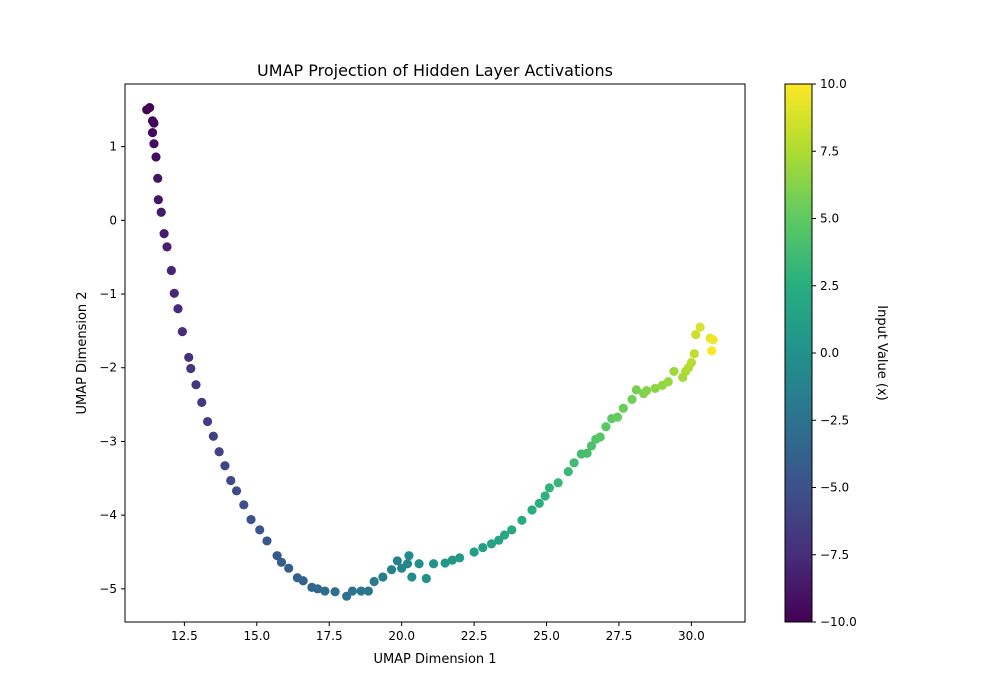 This screenshot has width=1000, height=700. What do you see at coordinates (438, 632) in the screenshot?
I see `x-axis-ticks: 12.5 15.0 17.5 20.0 22.5 25.0 27.5 30.0` at bounding box center [438, 632].